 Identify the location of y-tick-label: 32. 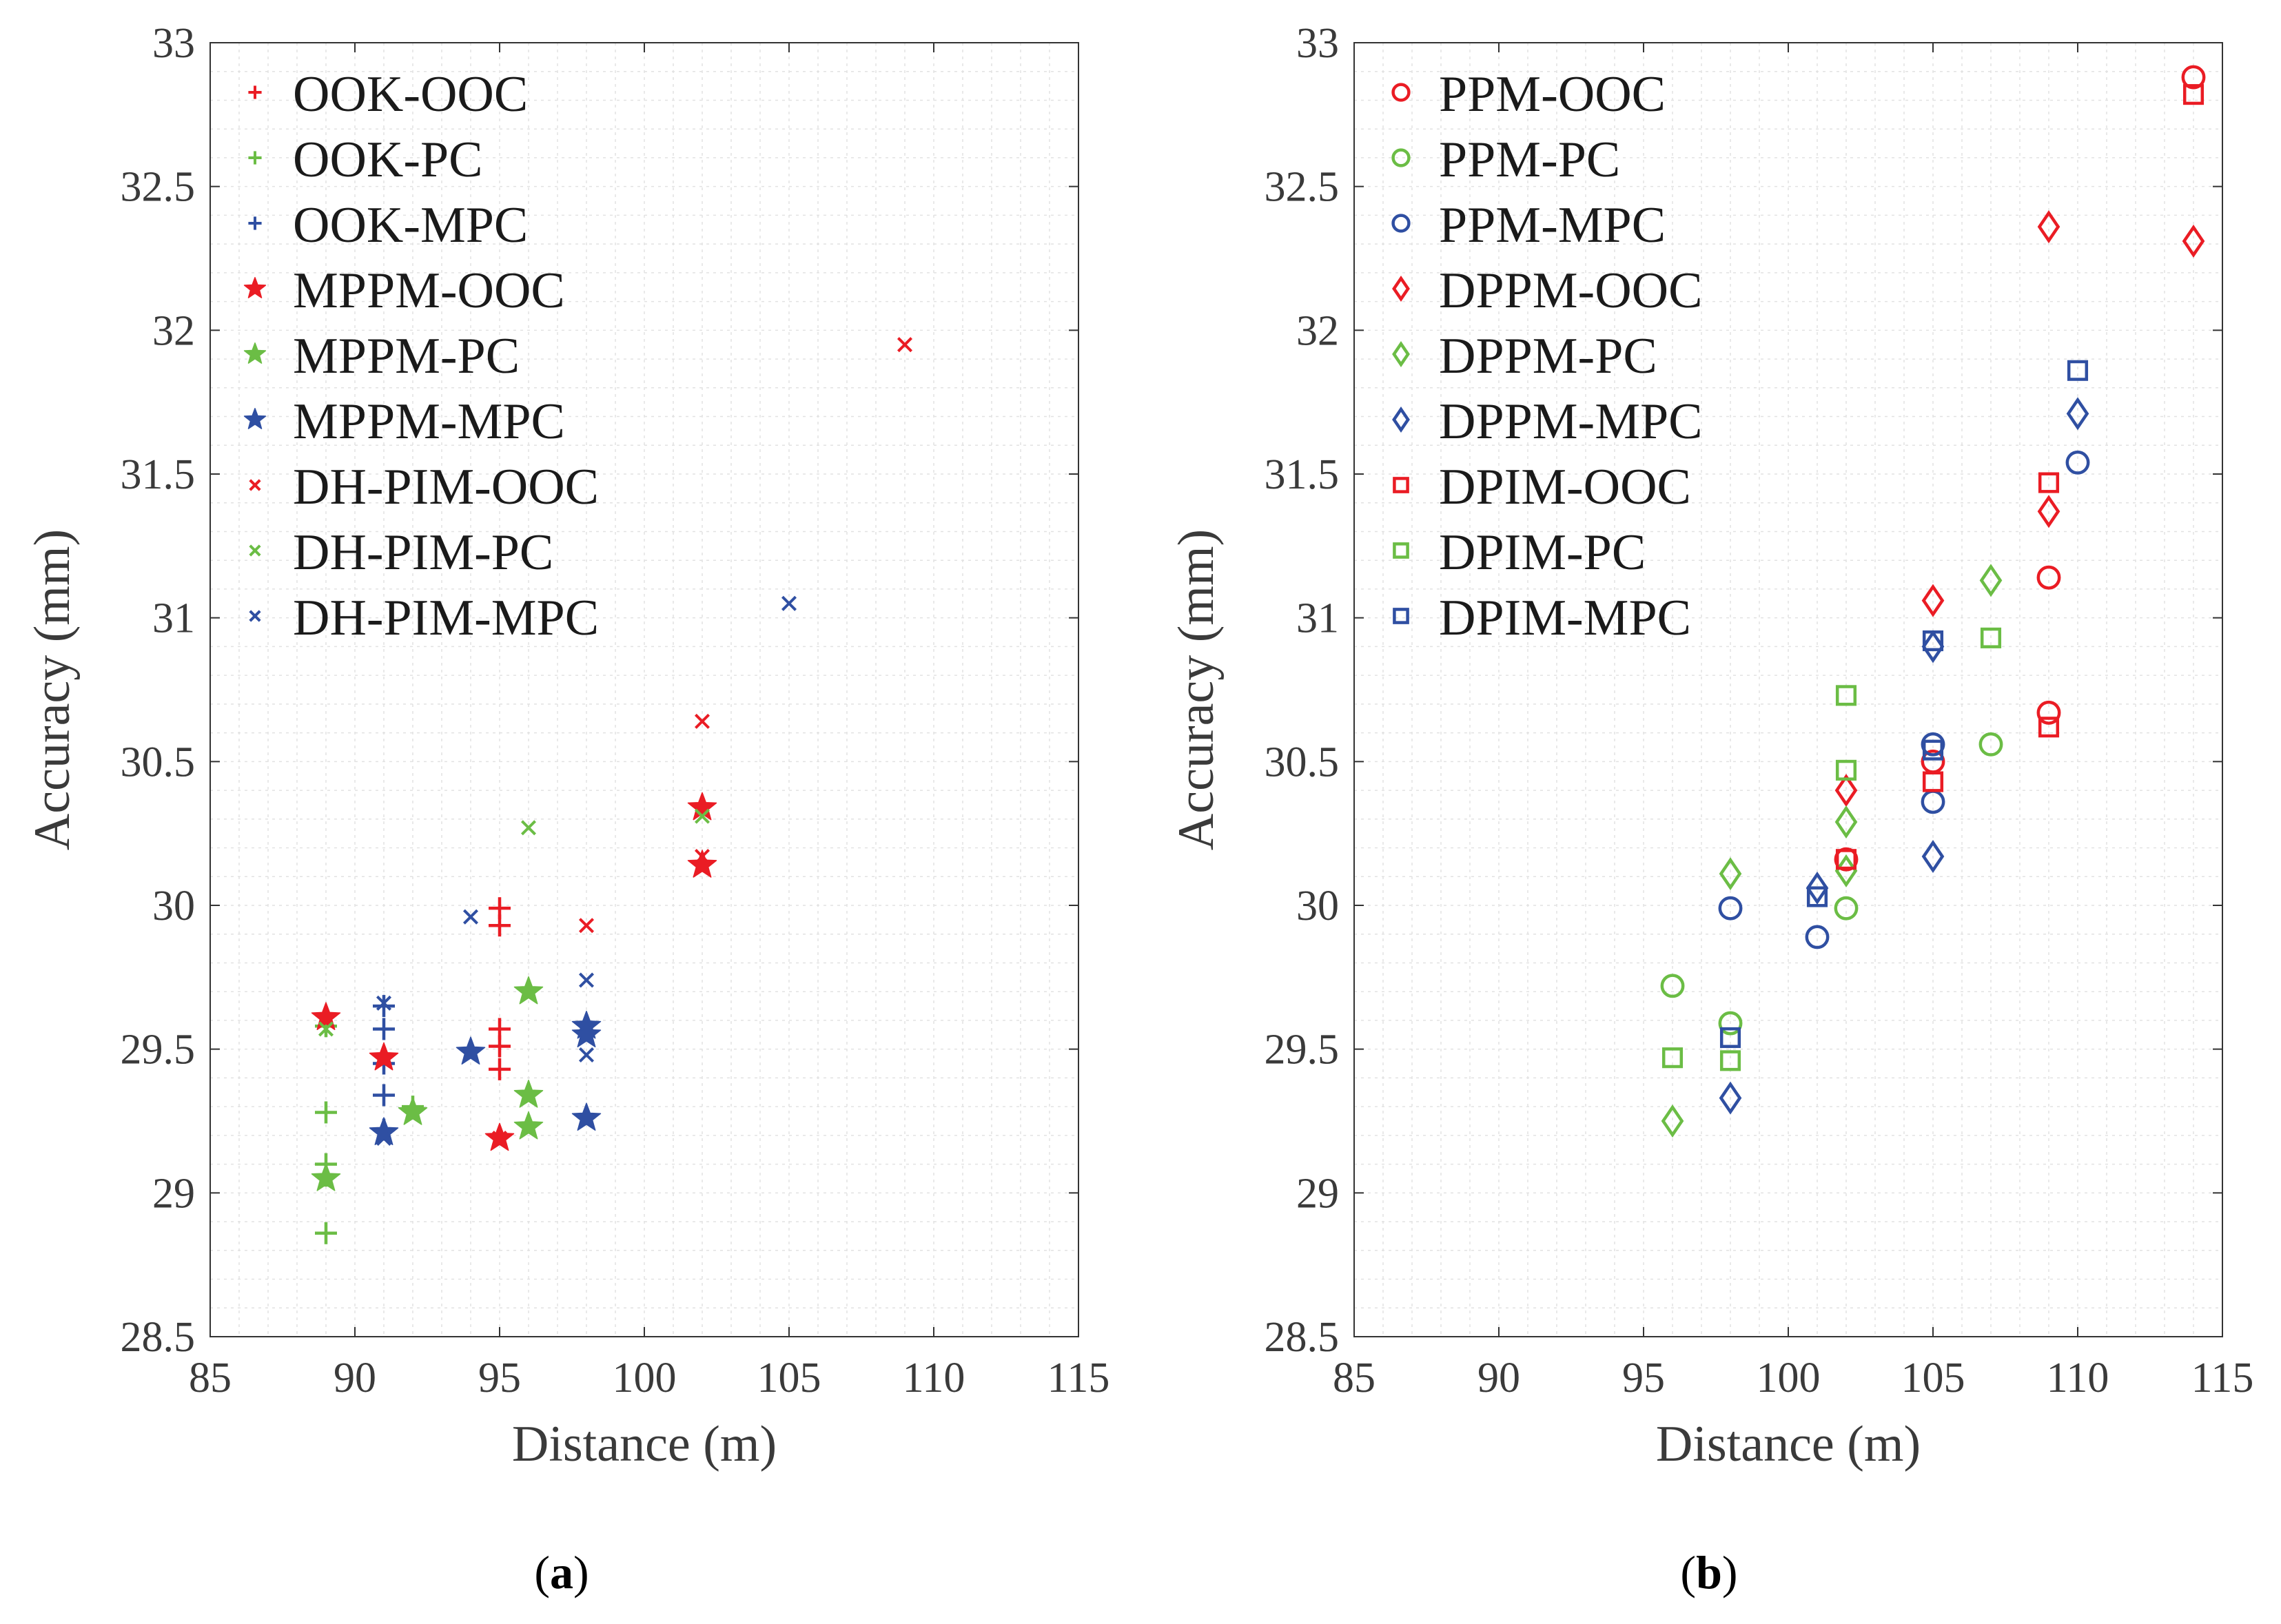
(1317, 330).